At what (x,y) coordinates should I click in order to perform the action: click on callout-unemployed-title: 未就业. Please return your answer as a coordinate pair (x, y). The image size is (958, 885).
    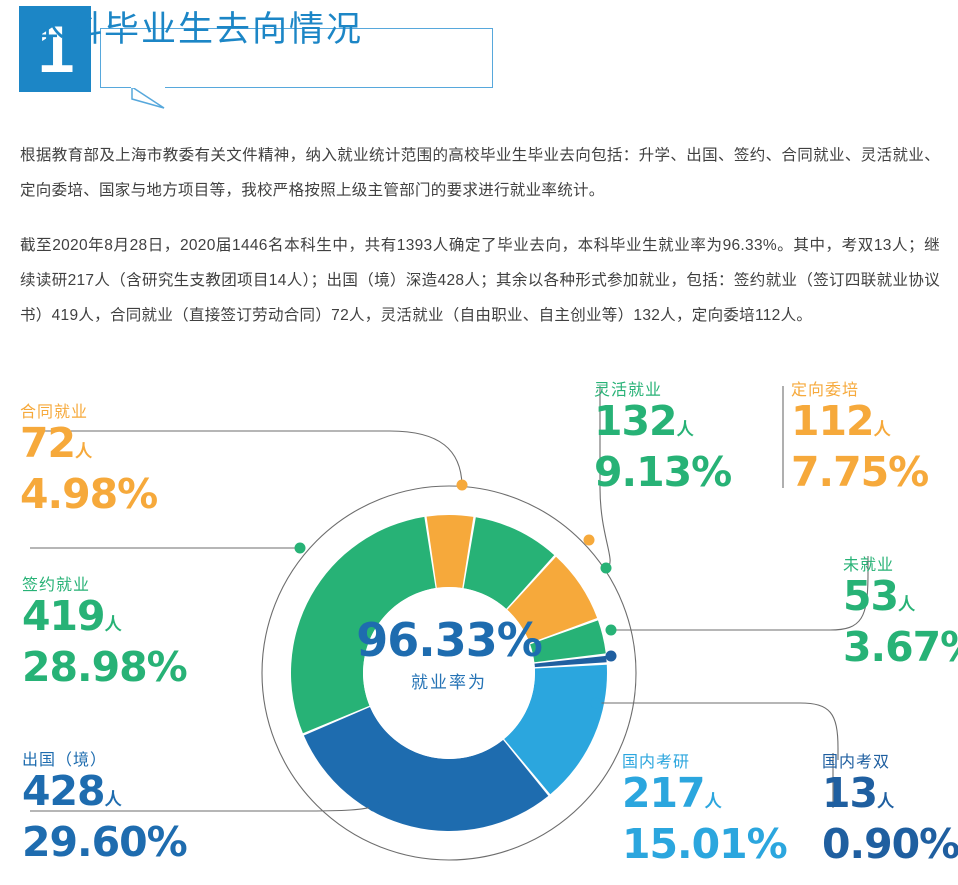
    Looking at the image, I should click on (869, 565).